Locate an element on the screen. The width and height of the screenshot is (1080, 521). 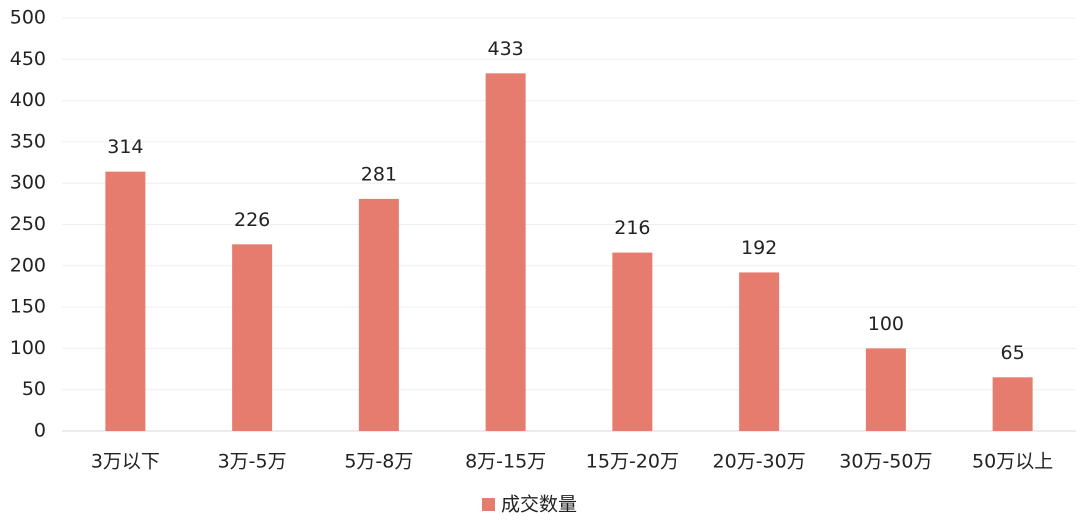
y-tick-label: 450 is located at coordinates (28, 59).